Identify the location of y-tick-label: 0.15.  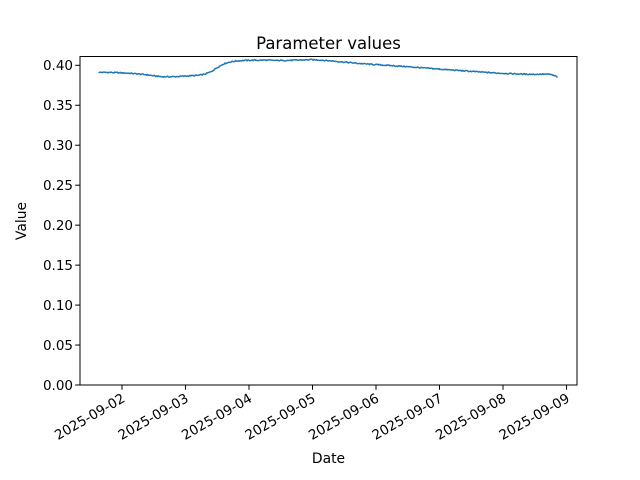
(58, 266).